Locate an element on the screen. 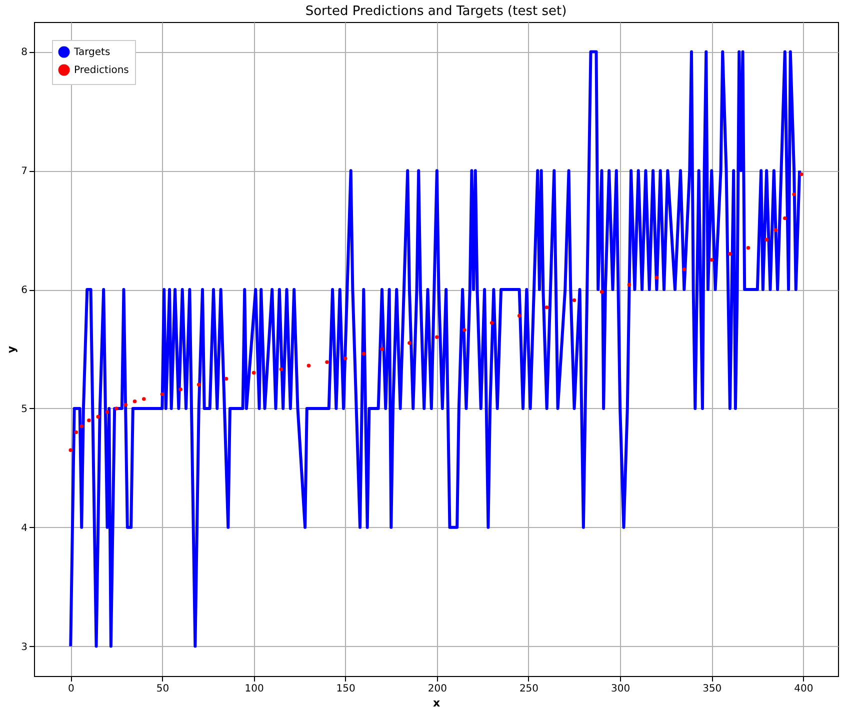 The width and height of the screenshot is (843, 713). y-tick-label: 5 is located at coordinates (24, 409).